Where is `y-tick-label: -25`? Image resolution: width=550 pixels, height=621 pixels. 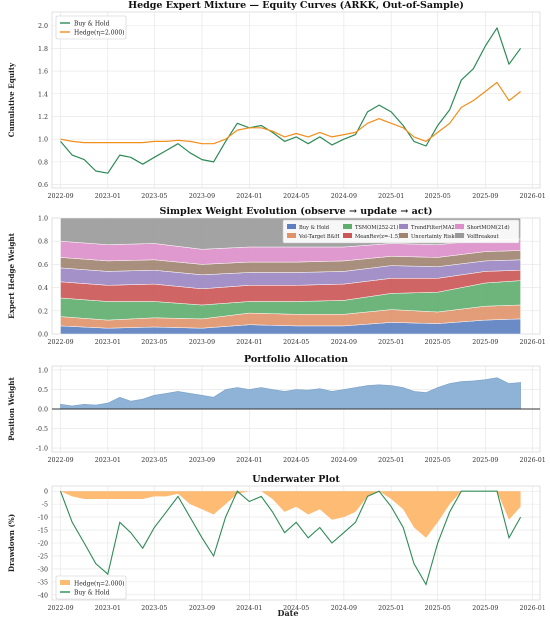
y-tick-label: -25 is located at coordinates (43, 556).